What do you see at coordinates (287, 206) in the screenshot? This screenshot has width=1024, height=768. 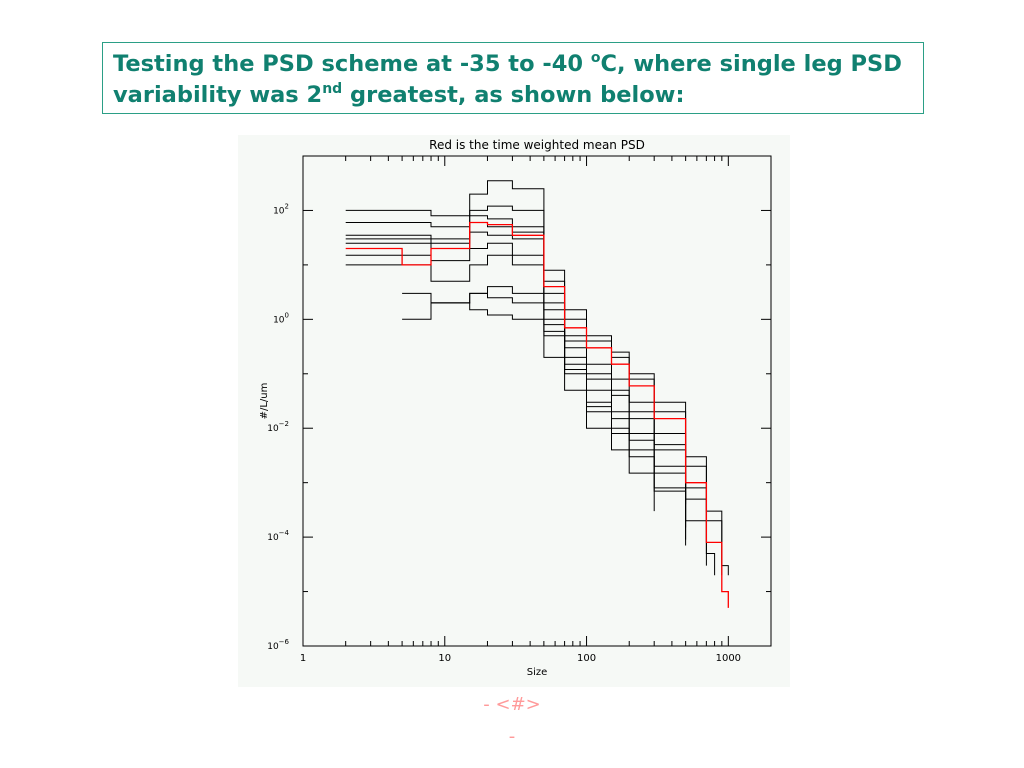 I see `y-tick-exponent: 2` at bounding box center [287, 206].